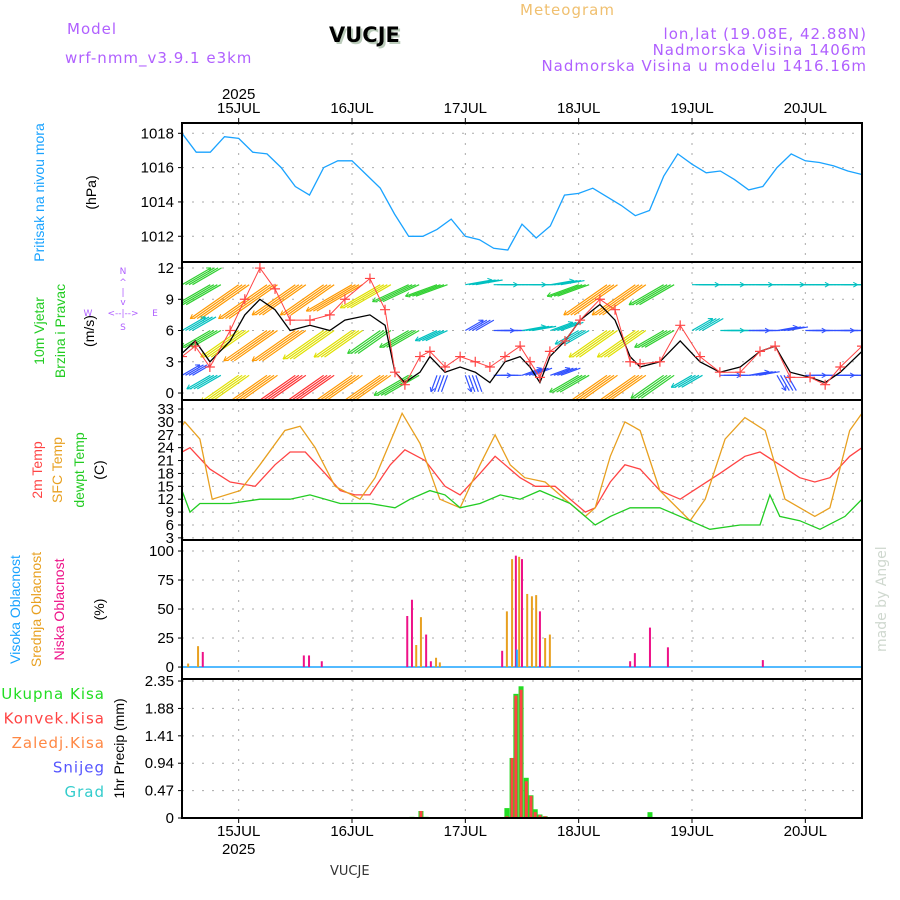 This screenshot has width=900, height=900. I want to click on y-tick-label: 1.88, so click(159, 708).